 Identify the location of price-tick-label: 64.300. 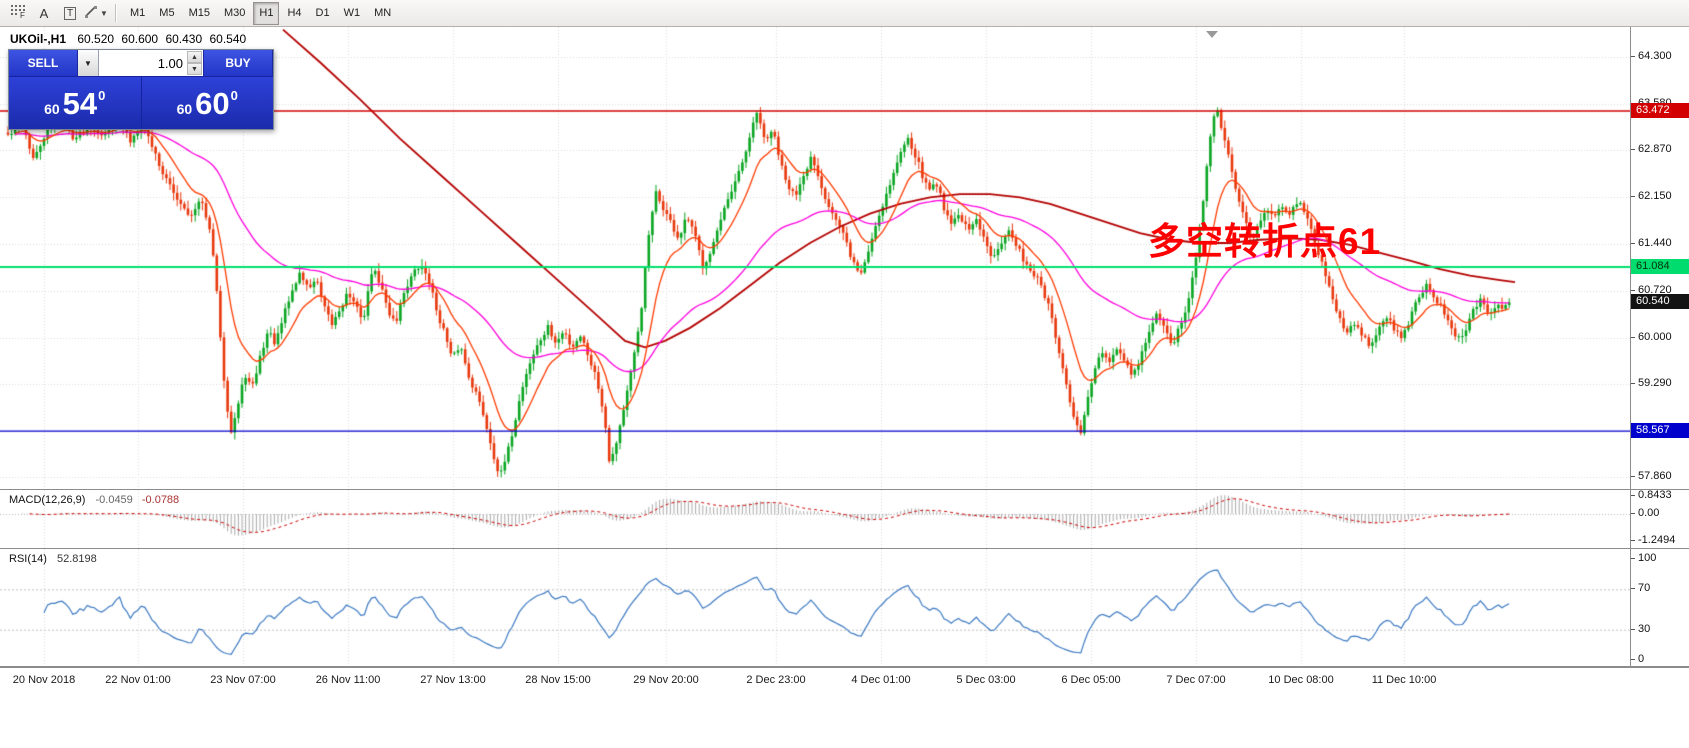
(1651, 56).